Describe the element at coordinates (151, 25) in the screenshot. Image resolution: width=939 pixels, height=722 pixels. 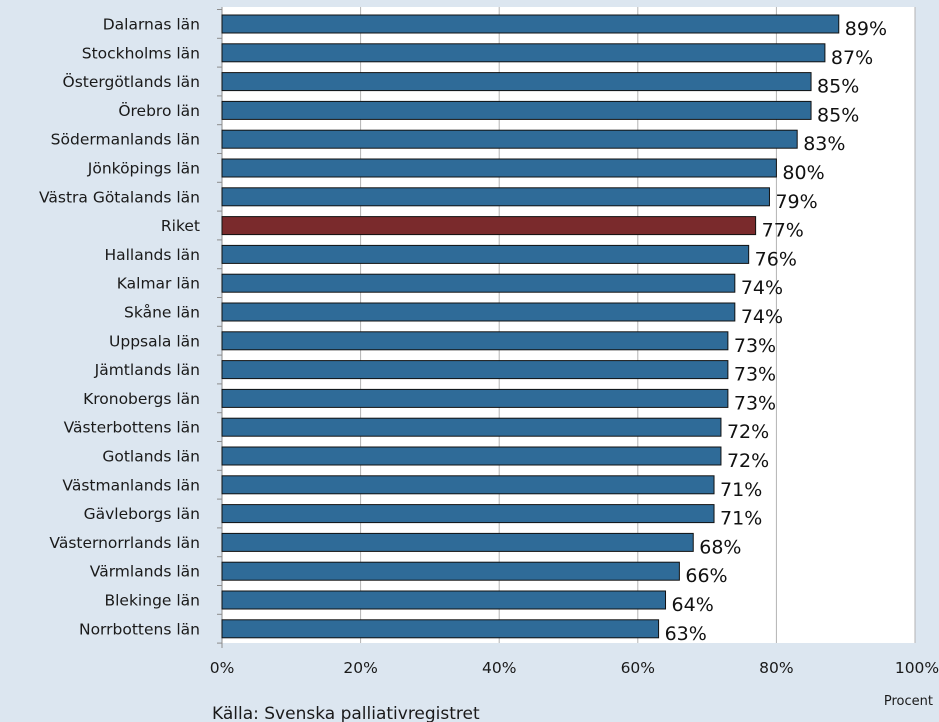
I see `category-label: Dalarnas län` at that location.